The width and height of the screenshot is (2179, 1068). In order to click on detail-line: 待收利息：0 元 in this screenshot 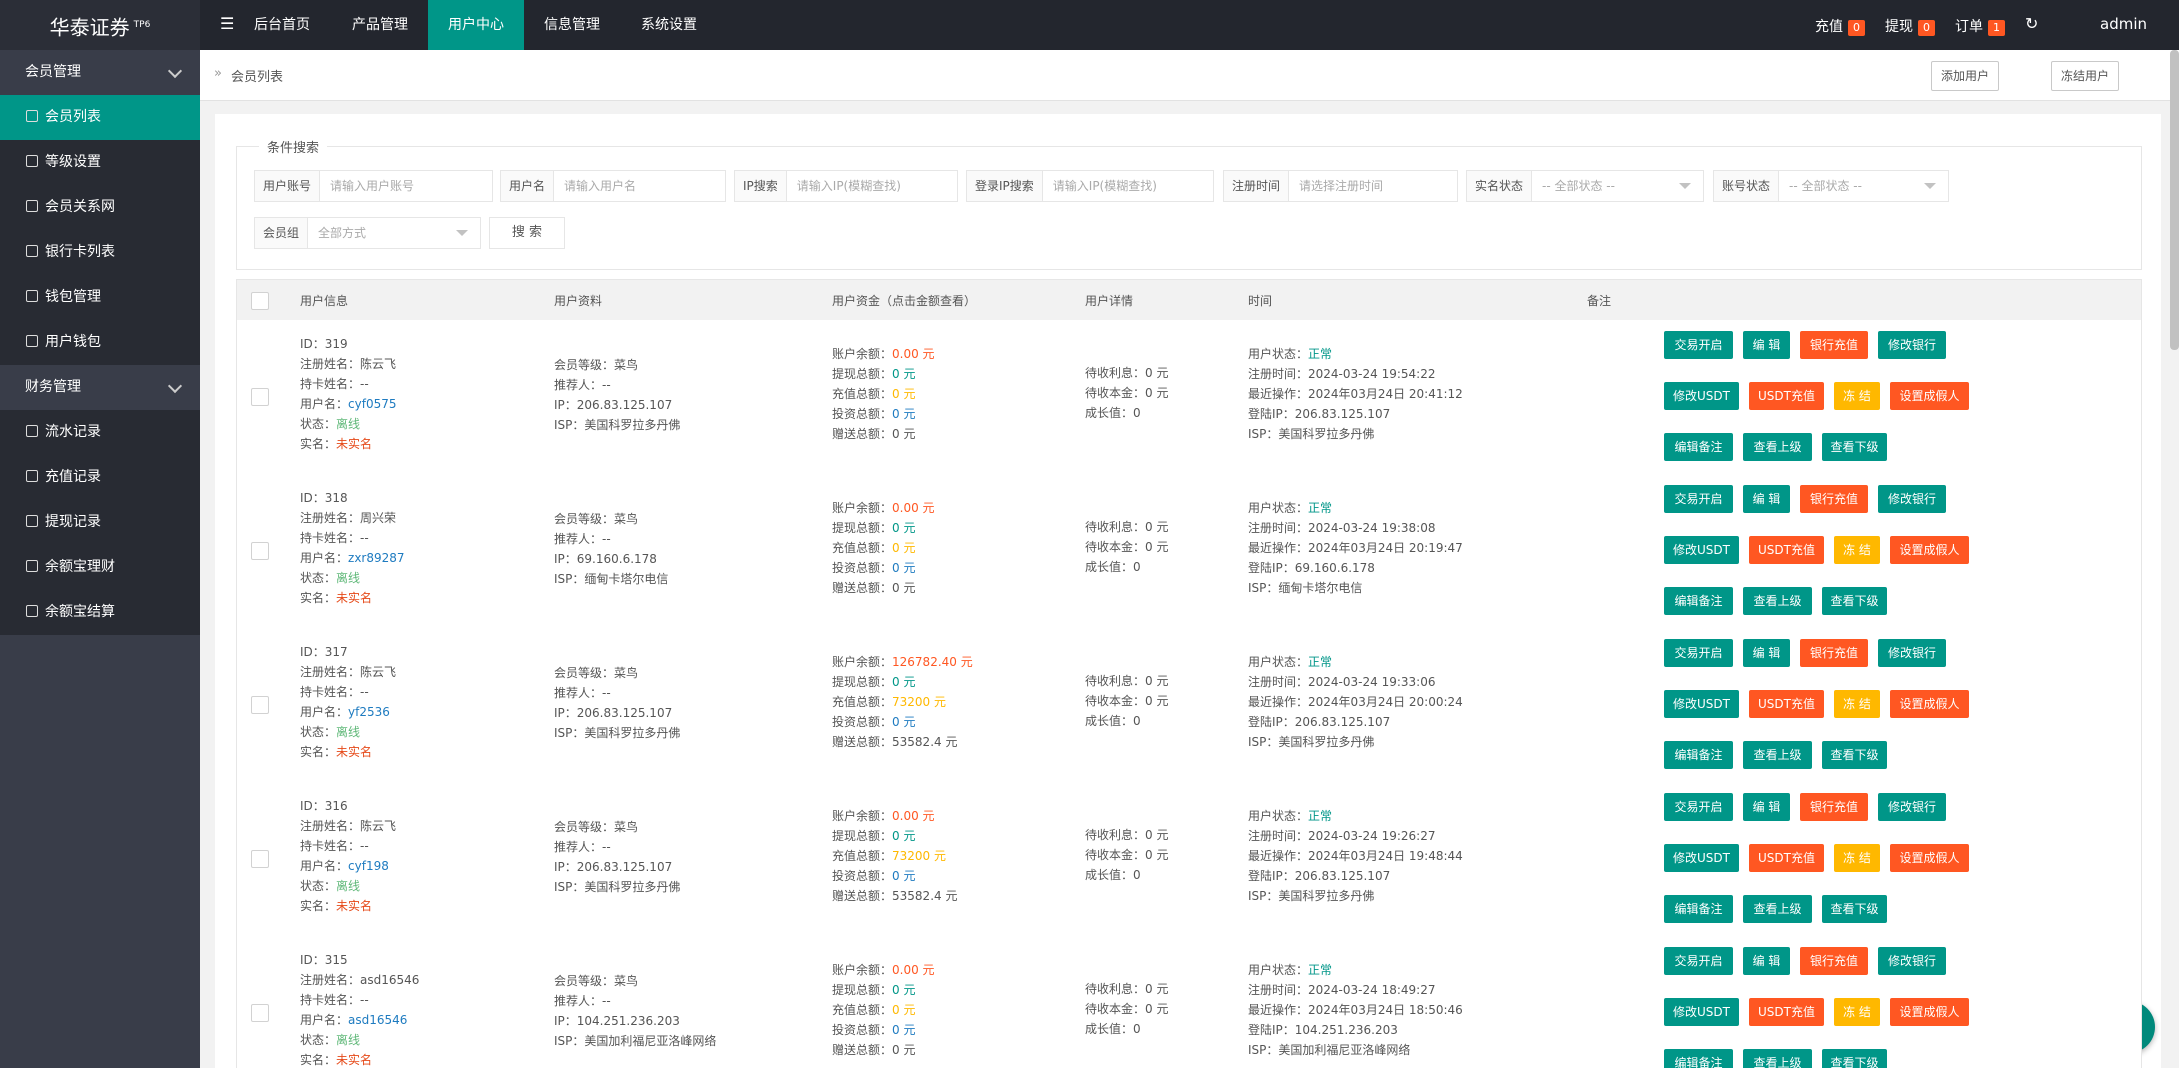, I will do `click(1126, 373)`.